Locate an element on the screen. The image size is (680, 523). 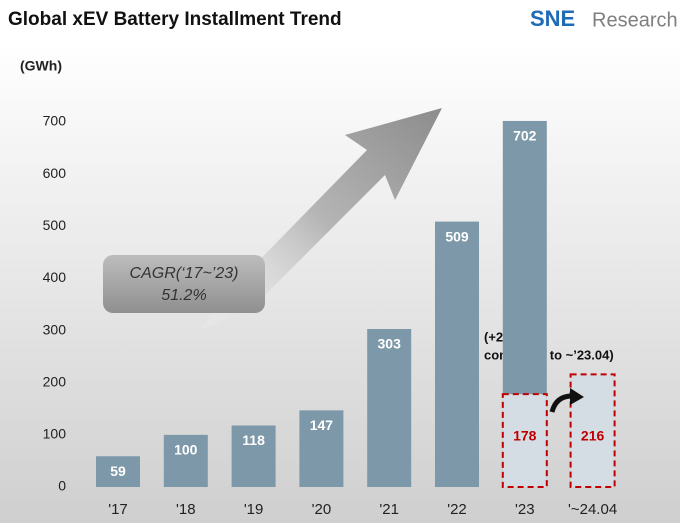
ytd-bar is located at coordinates (524, 440).